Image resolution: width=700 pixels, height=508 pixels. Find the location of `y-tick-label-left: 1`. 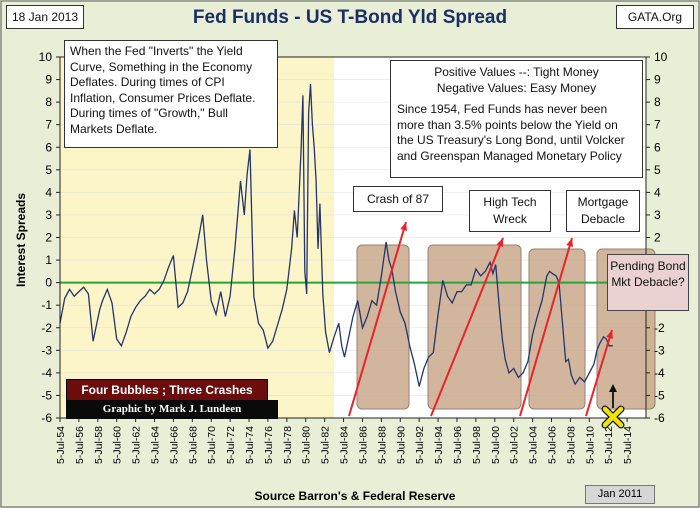

y-tick-label-left: 1 is located at coordinates (48, 260).